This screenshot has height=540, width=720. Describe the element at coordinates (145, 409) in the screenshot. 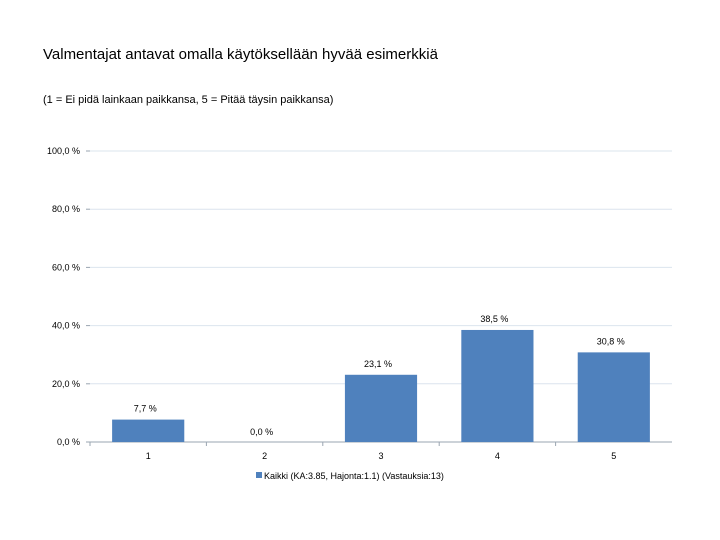

I see `data-label-1: 7,7 %` at that location.